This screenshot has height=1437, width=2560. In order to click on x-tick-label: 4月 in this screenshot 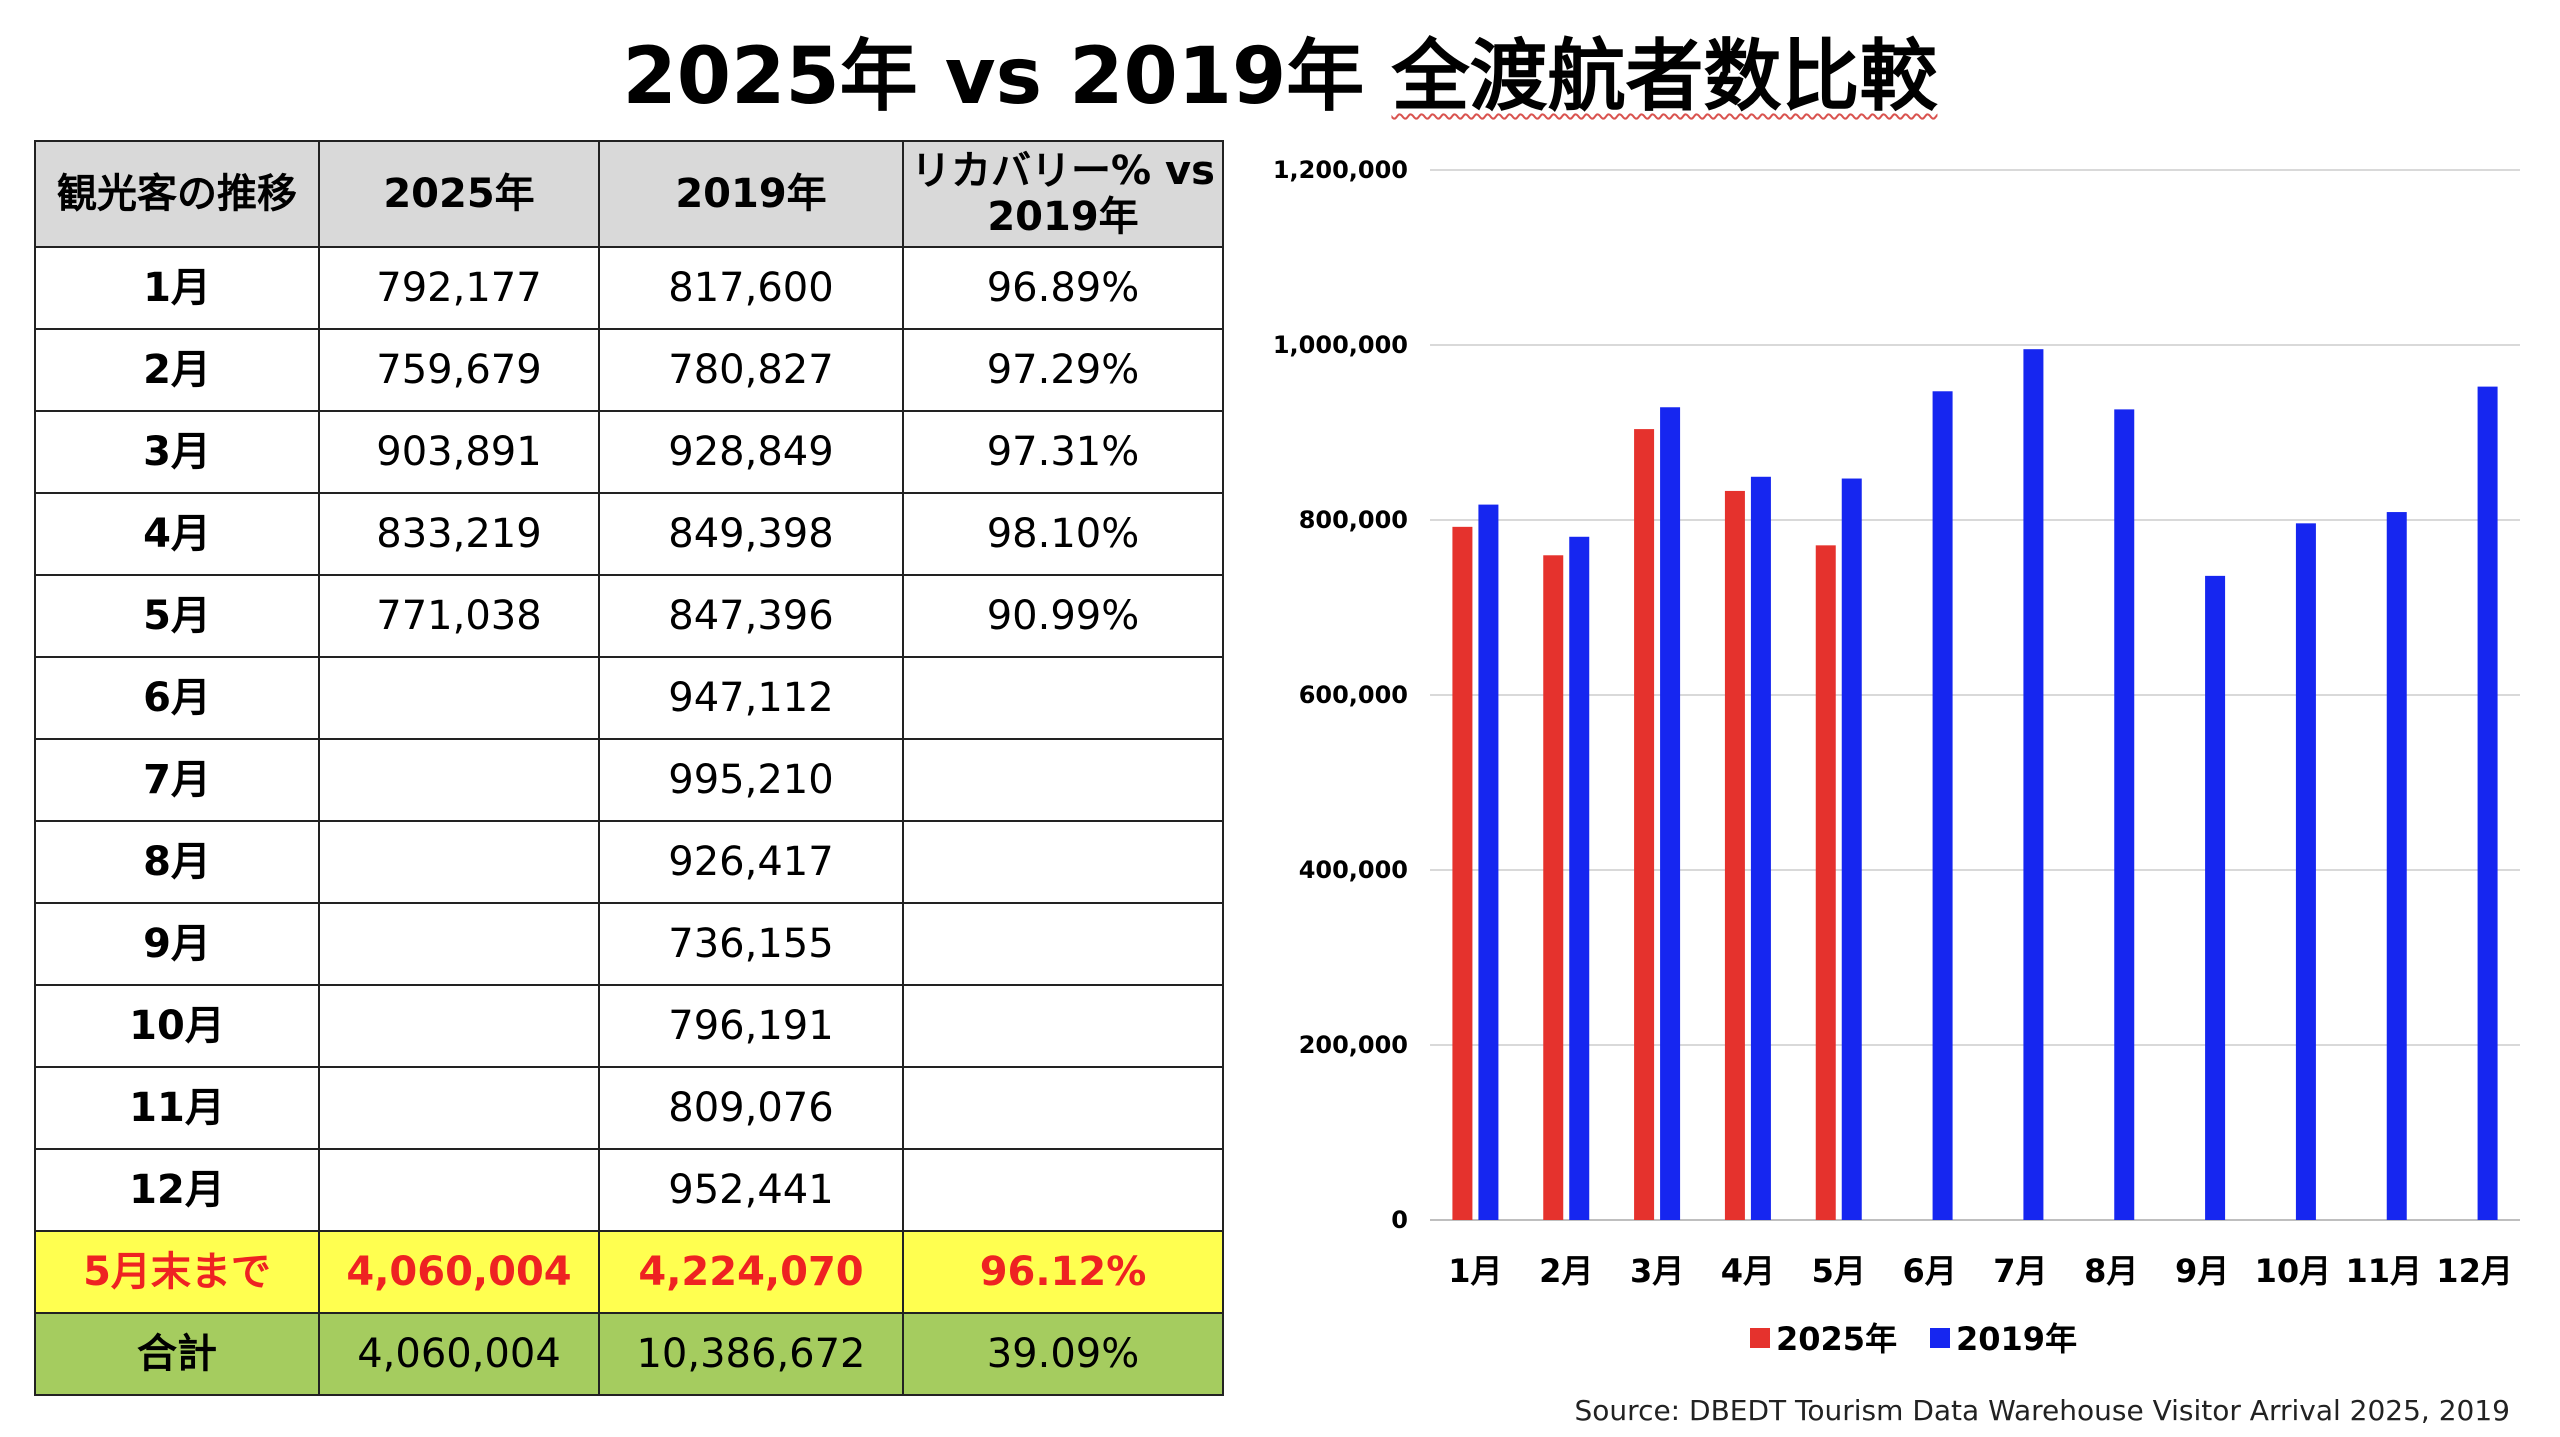, I will do `click(1748, 1271)`.